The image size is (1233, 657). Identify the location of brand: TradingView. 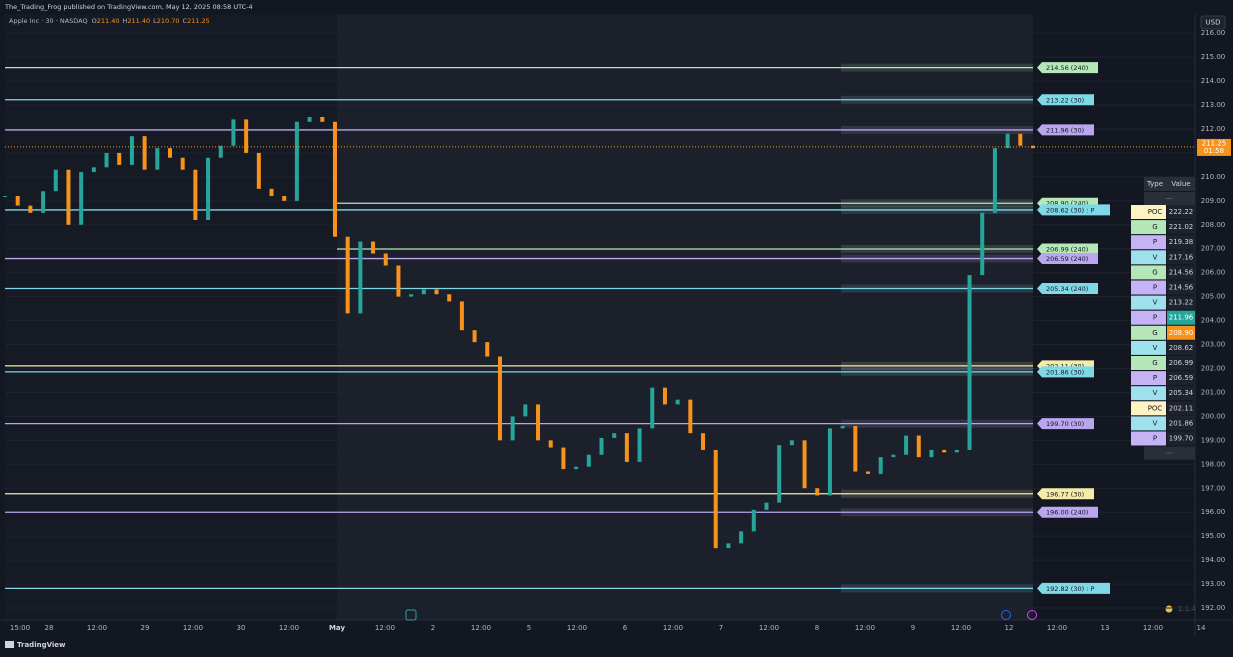
(41, 645).